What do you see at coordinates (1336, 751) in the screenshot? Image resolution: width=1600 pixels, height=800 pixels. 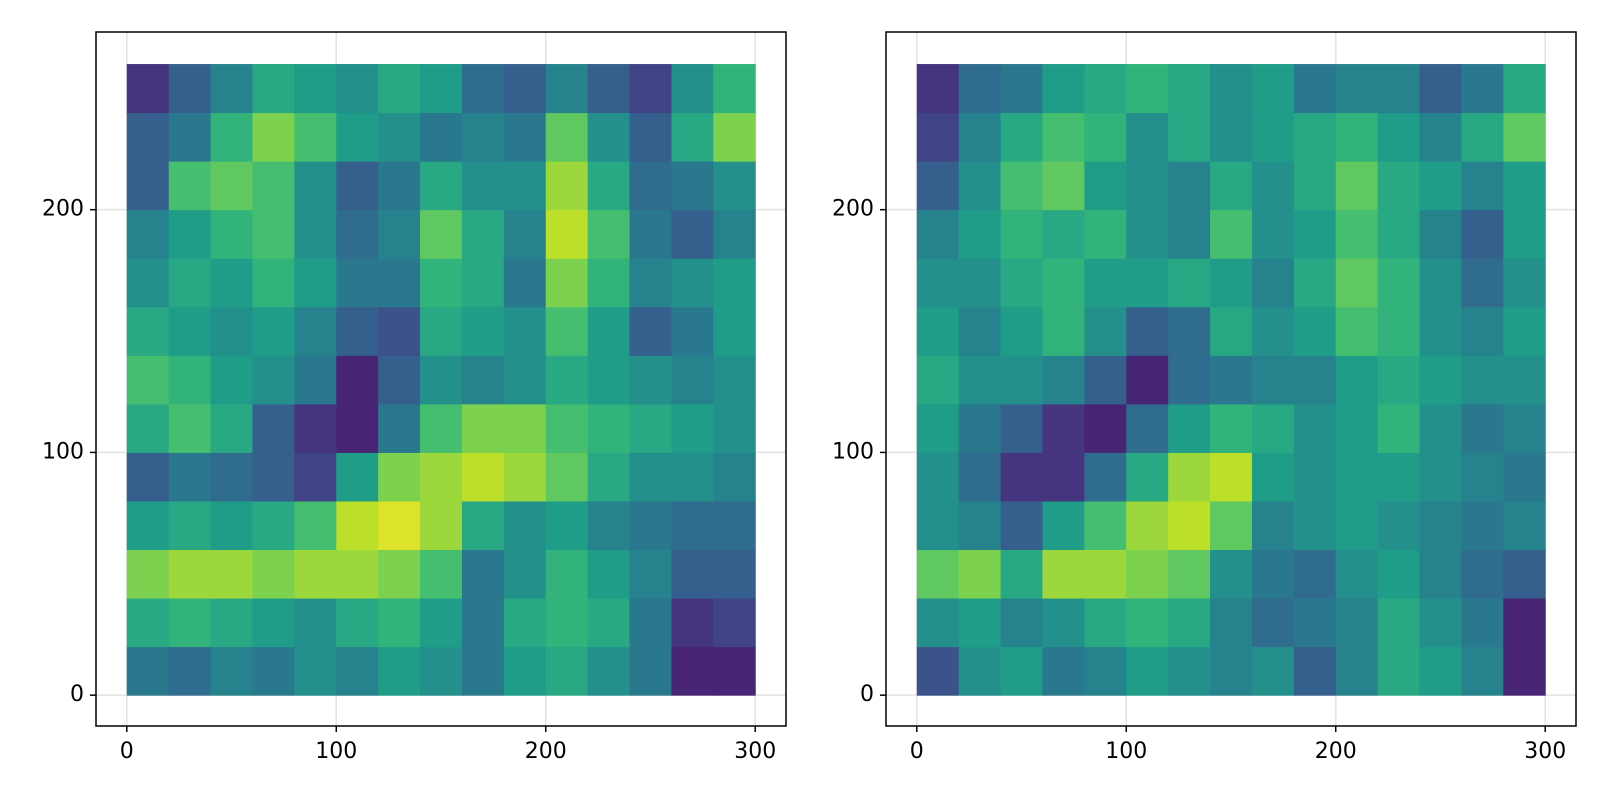 I see `x-tick-label: 200` at bounding box center [1336, 751].